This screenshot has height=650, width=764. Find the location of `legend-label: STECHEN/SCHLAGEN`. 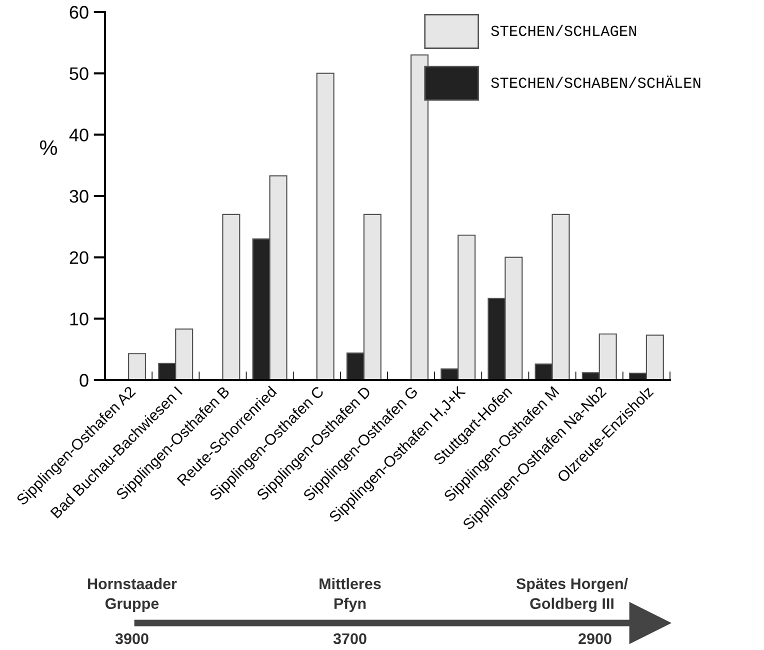

legend-label: STECHEN/SCHLAGEN is located at coordinates (563, 30).